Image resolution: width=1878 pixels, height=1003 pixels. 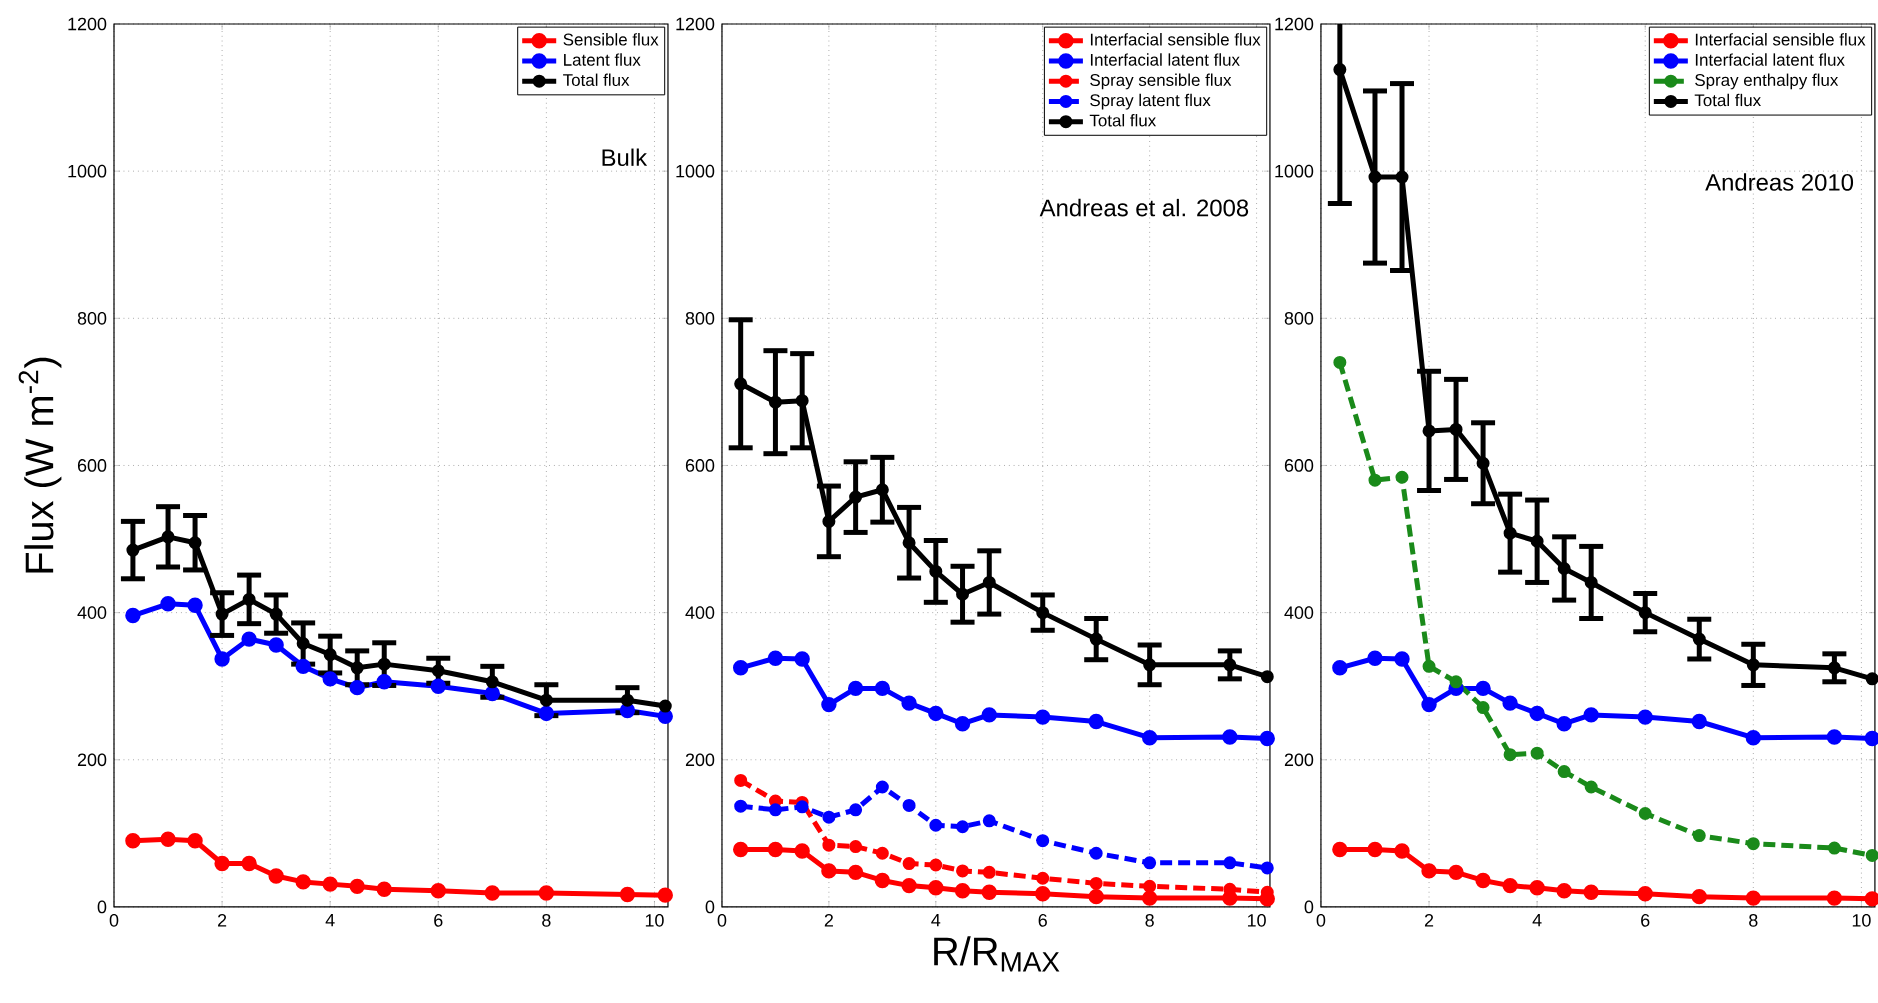 I want to click on x-axis-title: R/R$_{MAX}$, so click(x=997, y=954).